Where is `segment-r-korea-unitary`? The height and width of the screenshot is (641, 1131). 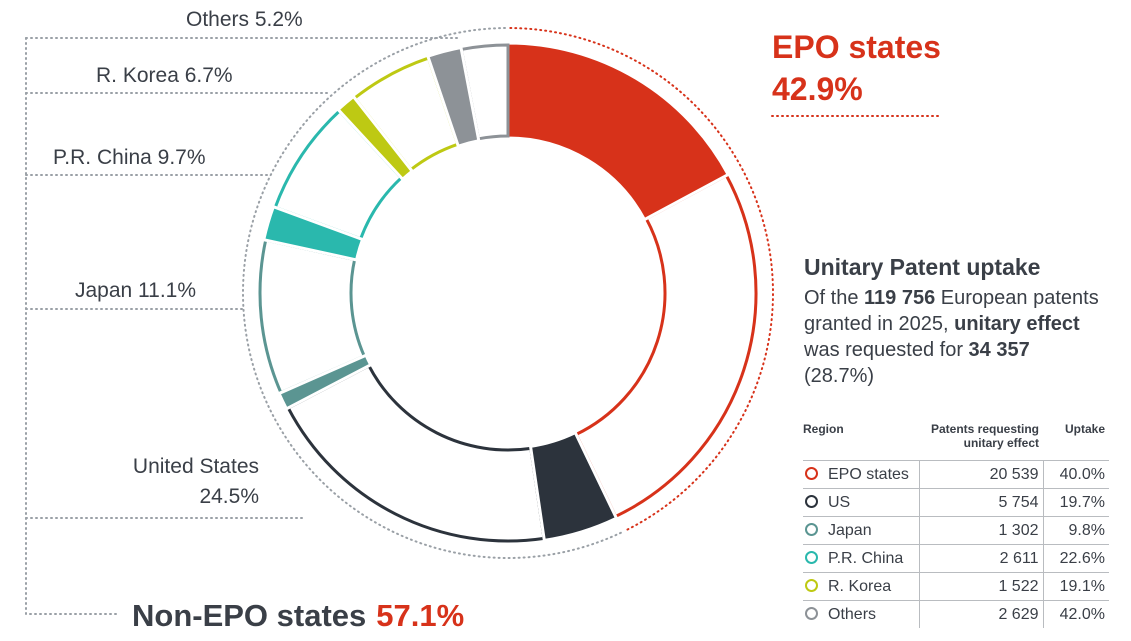 segment-r-korea-unitary is located at coordinates (375, 138).